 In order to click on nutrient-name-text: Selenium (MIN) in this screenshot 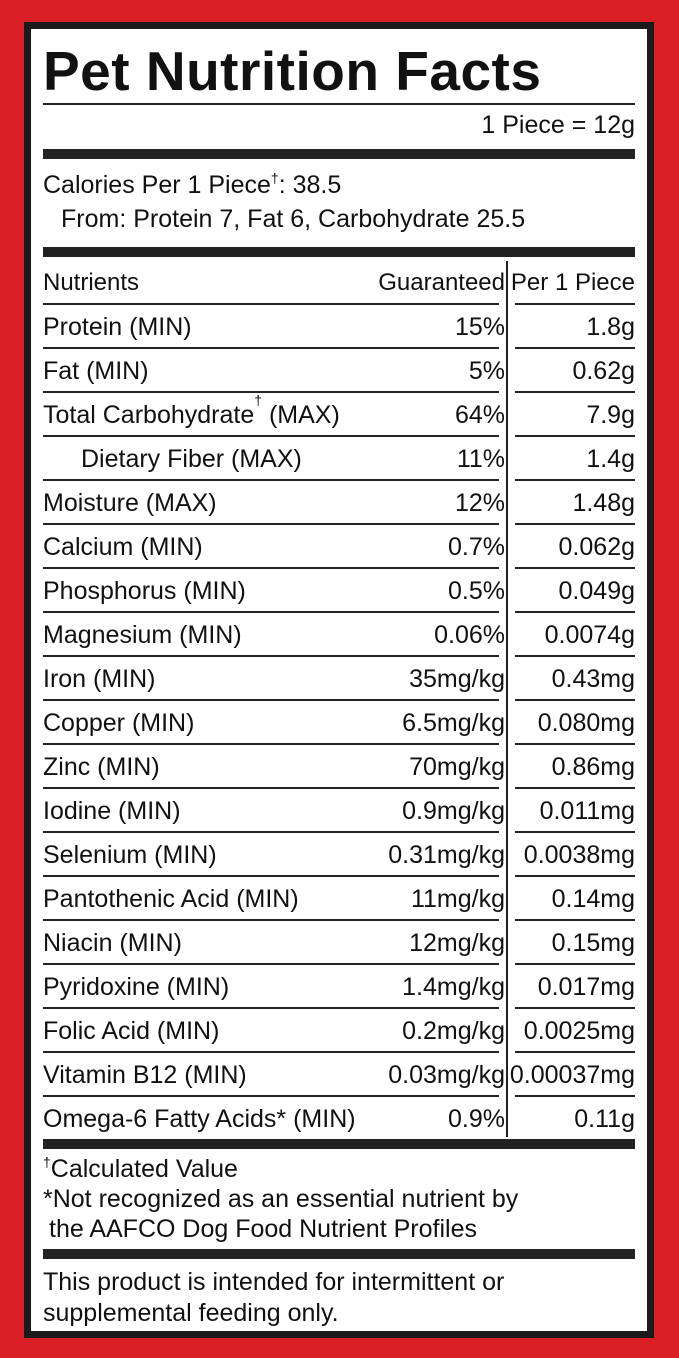, I will do `click(130, 855)`.